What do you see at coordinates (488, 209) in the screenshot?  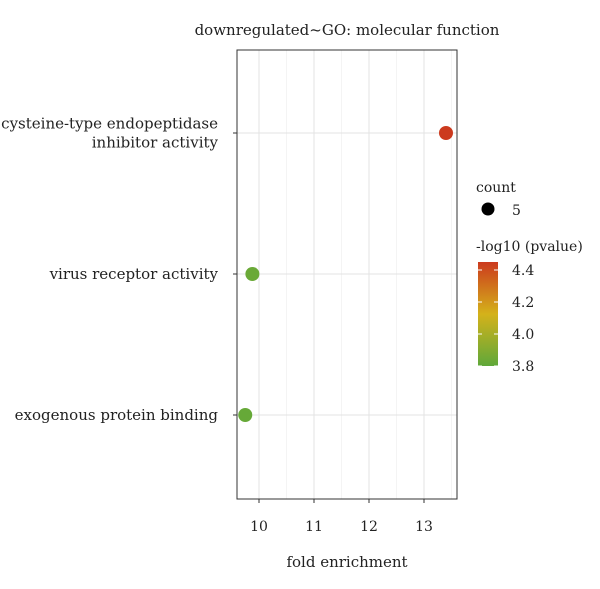 I see `legend-count-dot` at bounding box center [488, 209].